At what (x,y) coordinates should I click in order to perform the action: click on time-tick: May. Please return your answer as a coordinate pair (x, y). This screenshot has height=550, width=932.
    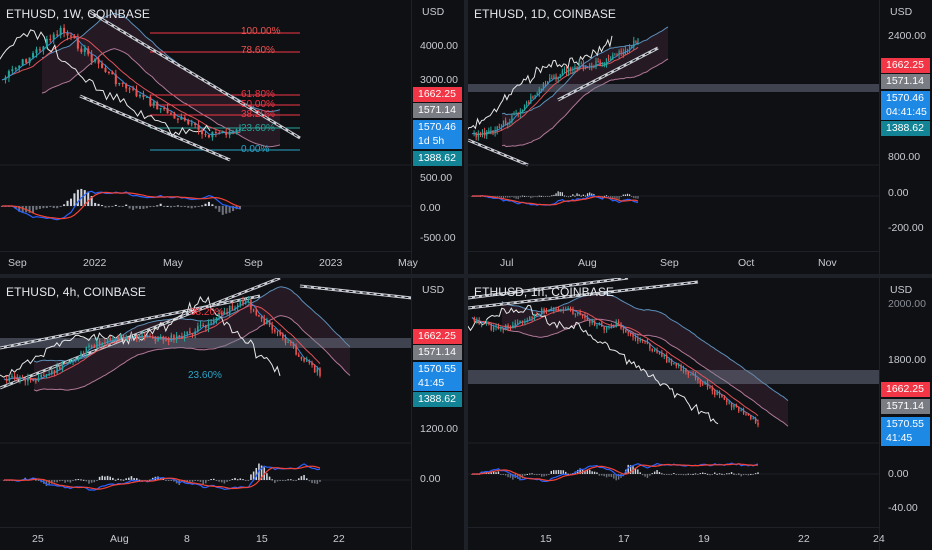
    Looking at the image, I should click on (408, 263).